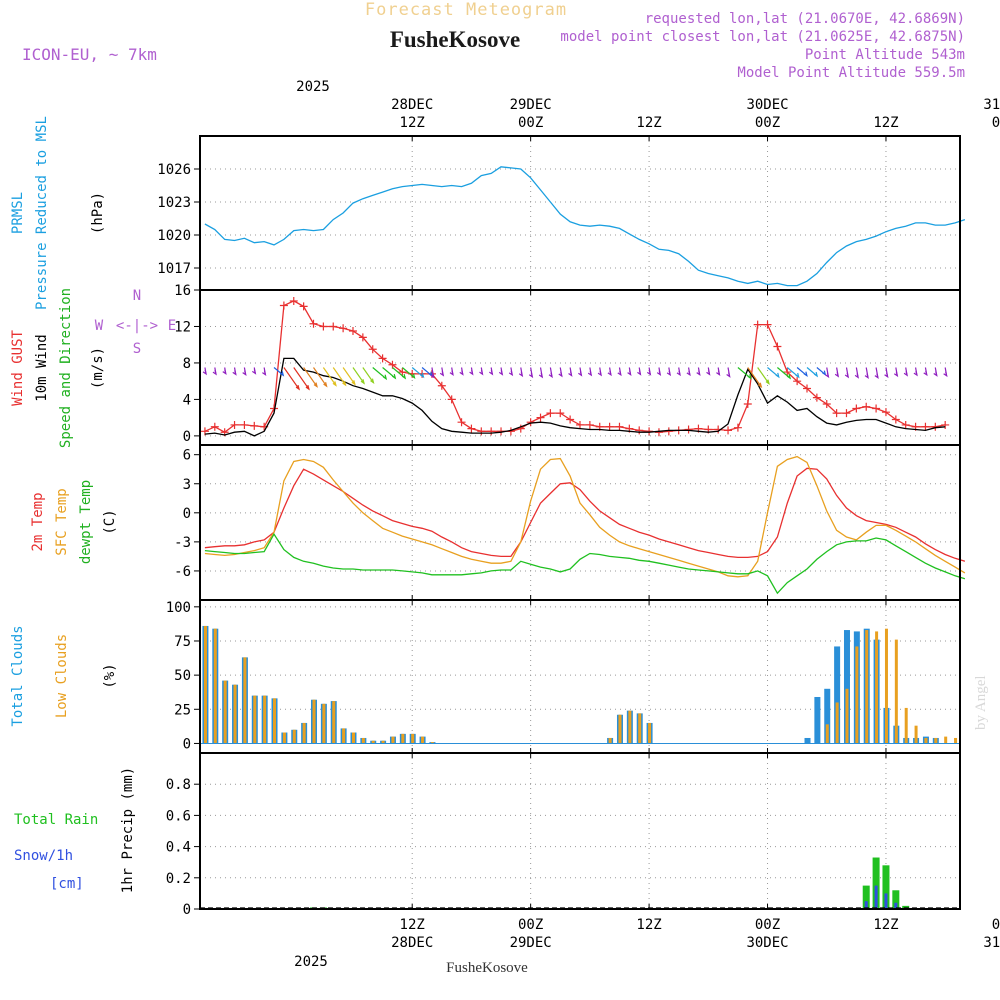 Image resolution: width=1000 pixels, height=1000 pixels. I want to click on y-tick-label: -6, so click(182, 572).